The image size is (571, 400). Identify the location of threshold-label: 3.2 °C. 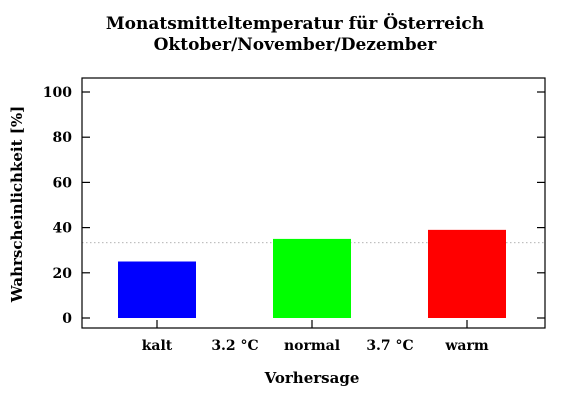
(234, 346).